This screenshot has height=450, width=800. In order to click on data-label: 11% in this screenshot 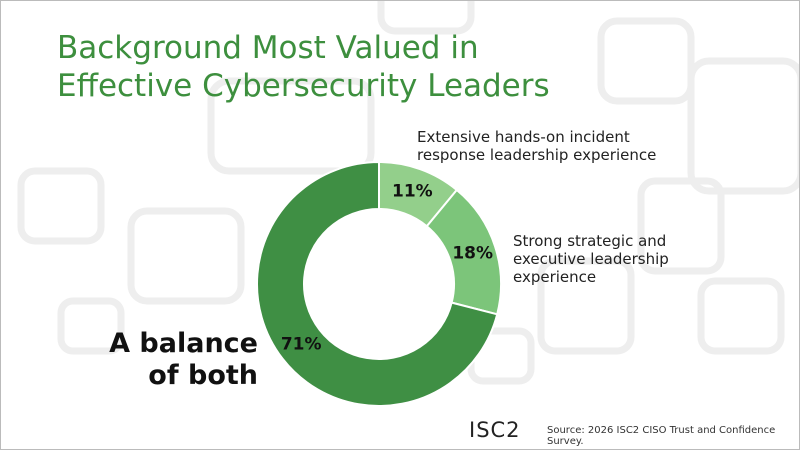, I will do `click(412, 191)`.